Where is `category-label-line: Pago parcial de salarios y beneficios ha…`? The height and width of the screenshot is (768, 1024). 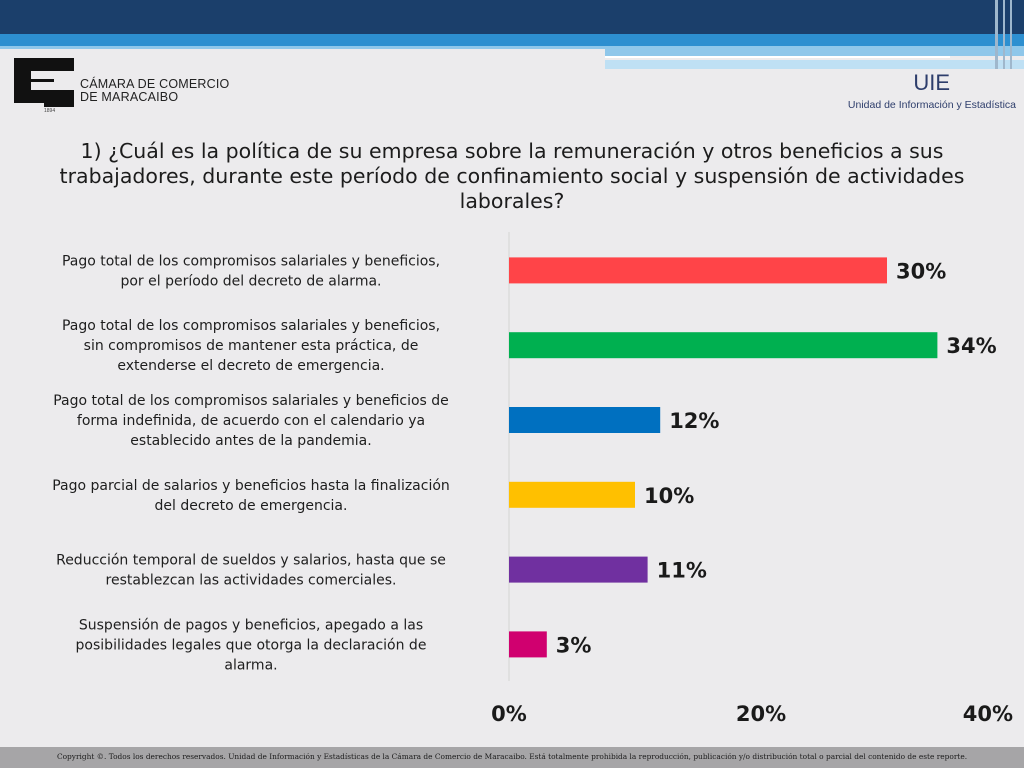
category-label-line: Pago parcial de salarios y beneficios ha… is located at coordinates (251, 486).